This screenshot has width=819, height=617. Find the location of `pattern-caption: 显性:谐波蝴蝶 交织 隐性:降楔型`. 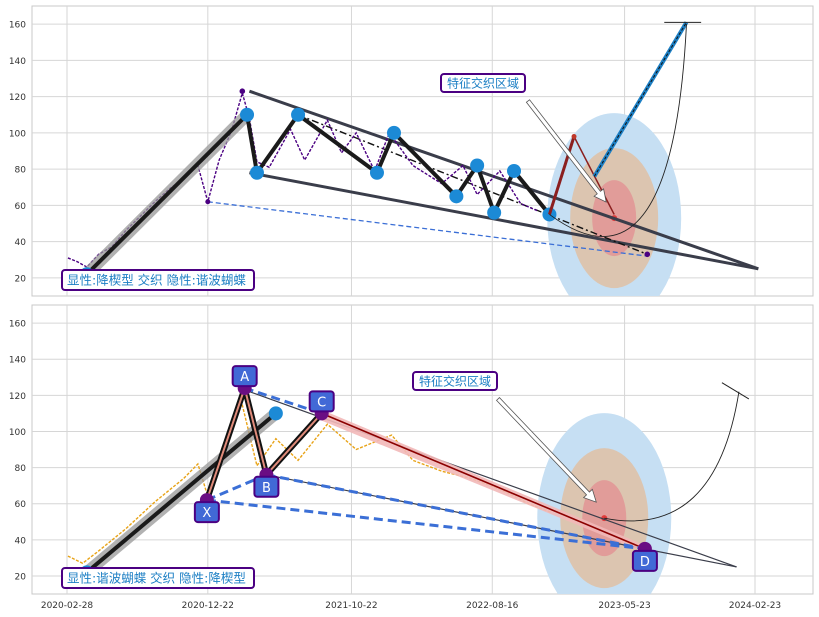

pattern-caption: 显性:谐波蝴蝶 交织 隐性:降楔型 is located at coordinates (156, 578).